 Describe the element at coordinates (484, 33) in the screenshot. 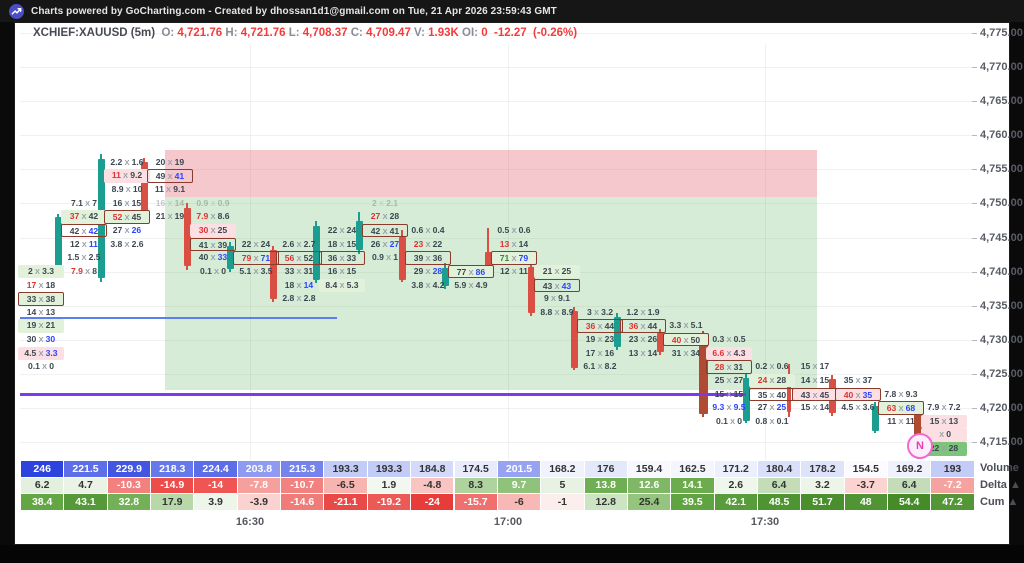

I see `oi-value: 0` at that location.